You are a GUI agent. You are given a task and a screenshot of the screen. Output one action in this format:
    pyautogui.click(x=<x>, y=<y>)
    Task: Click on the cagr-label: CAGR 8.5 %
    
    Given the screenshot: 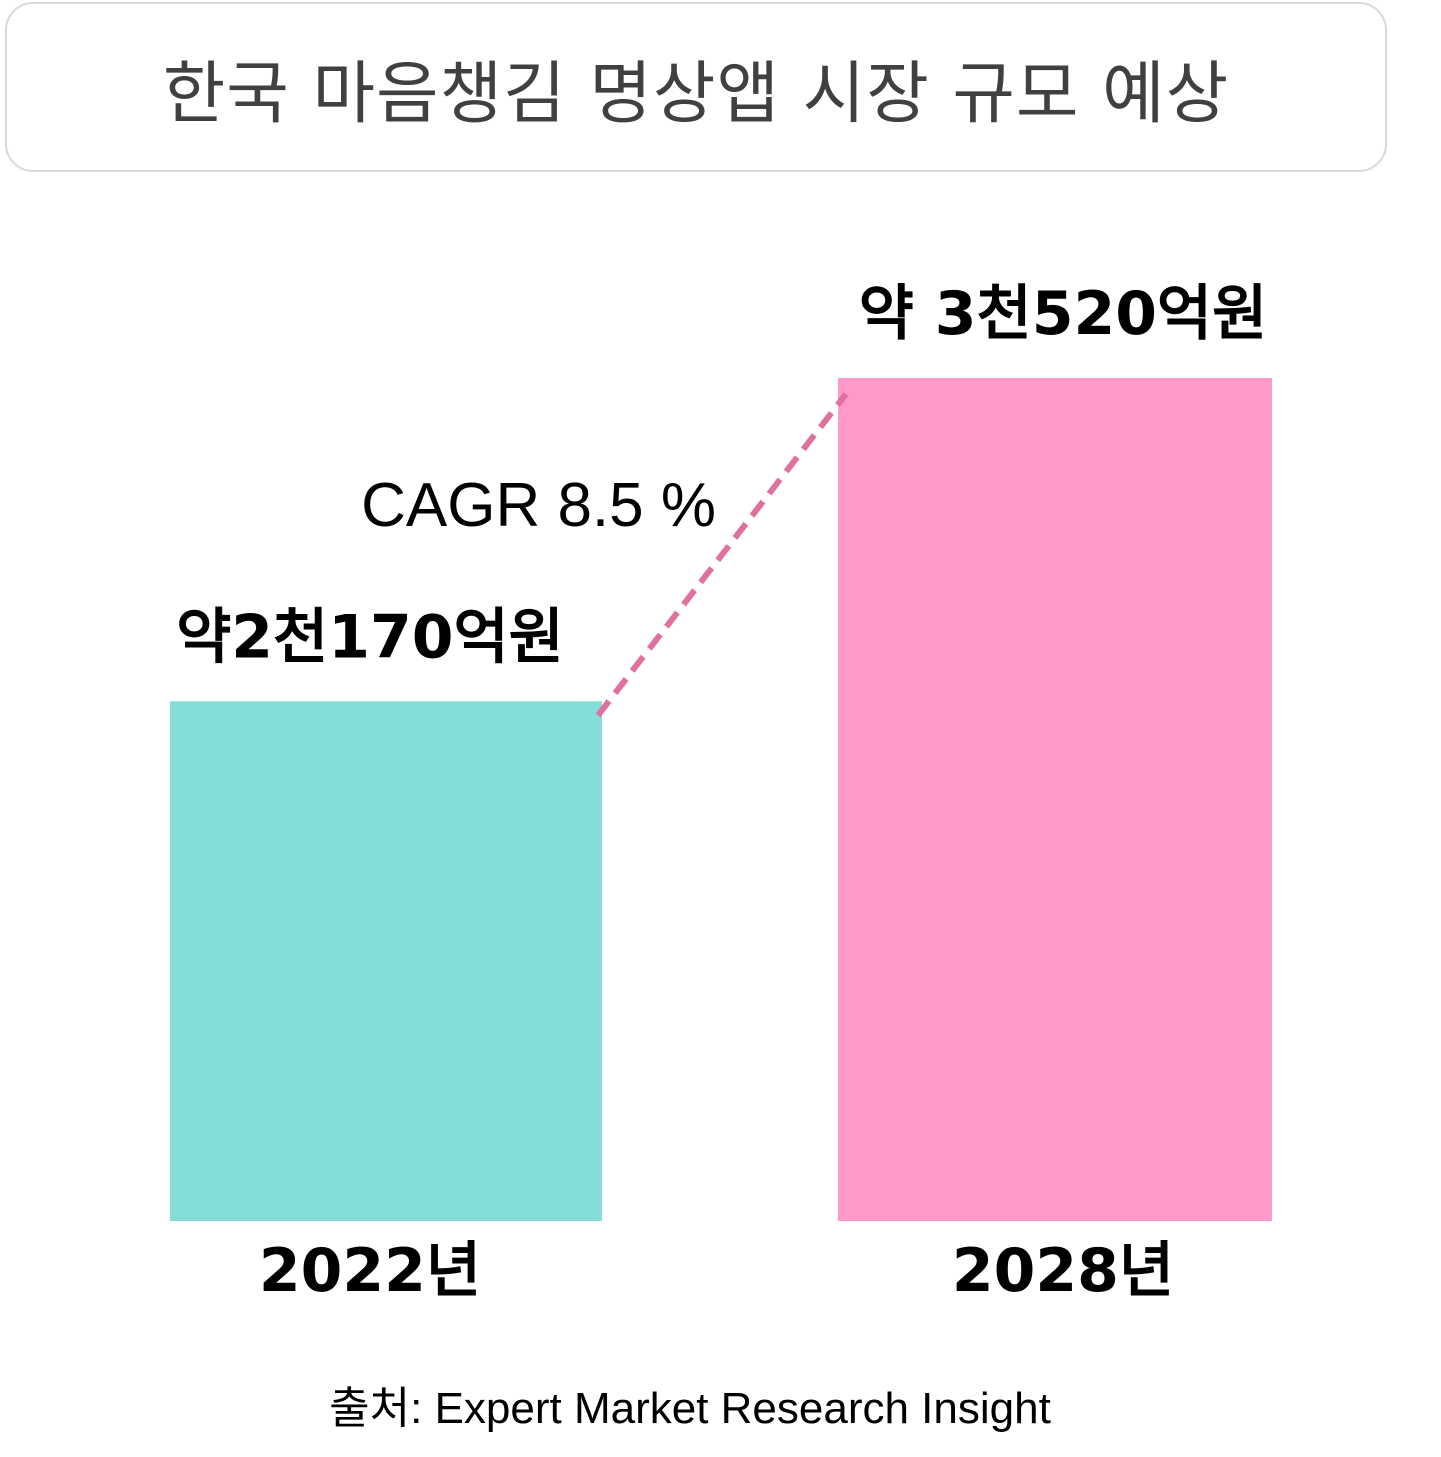 What is the action you would take?
    pyautogui.click(x=538, y=505)
    